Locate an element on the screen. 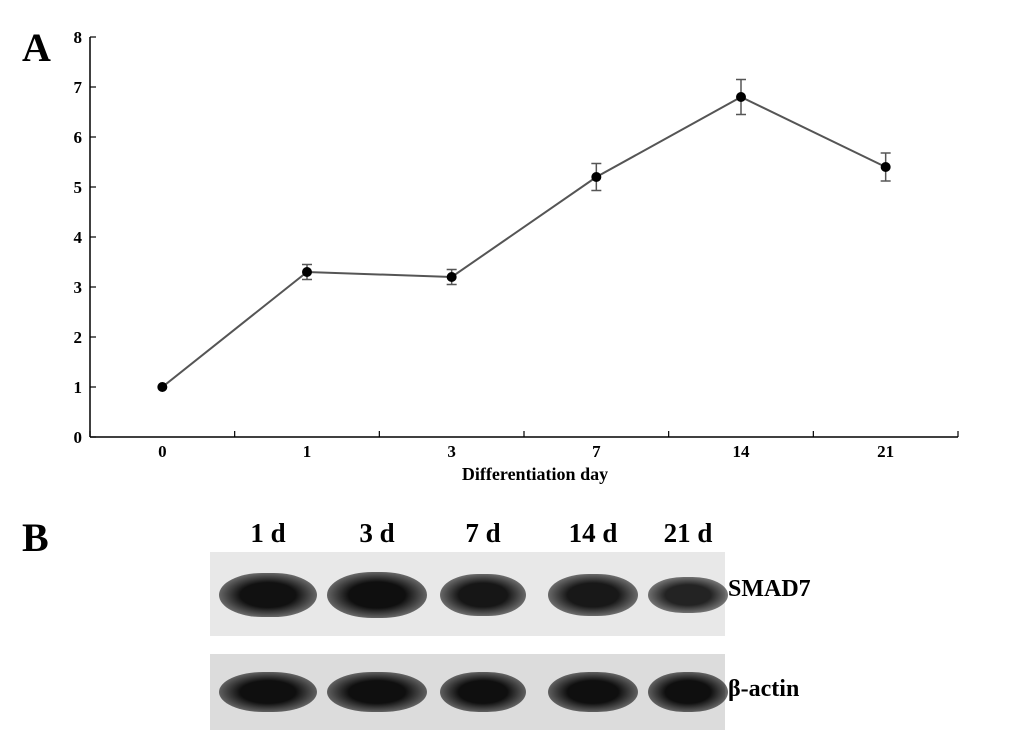 The image size is (1033, 738). y-tick-label: 8 is located at coordinates (78, 37).